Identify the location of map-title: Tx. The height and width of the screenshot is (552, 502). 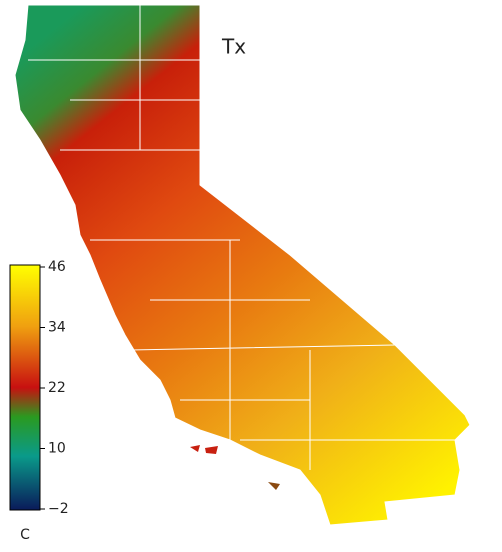
(233, 47).